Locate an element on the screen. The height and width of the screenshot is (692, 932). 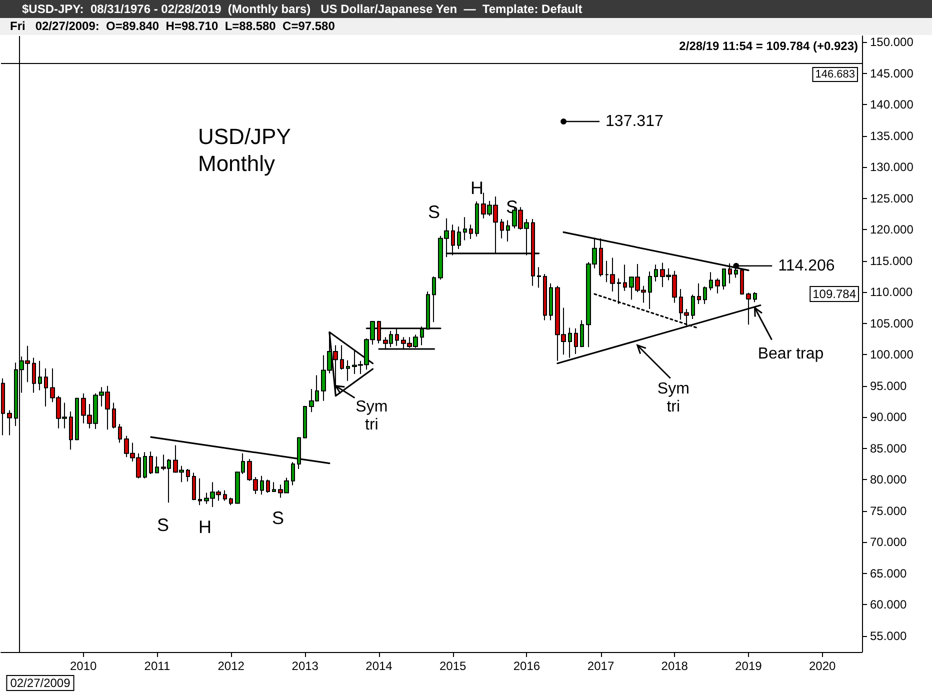
line-series is located at coordinates (351, 364).